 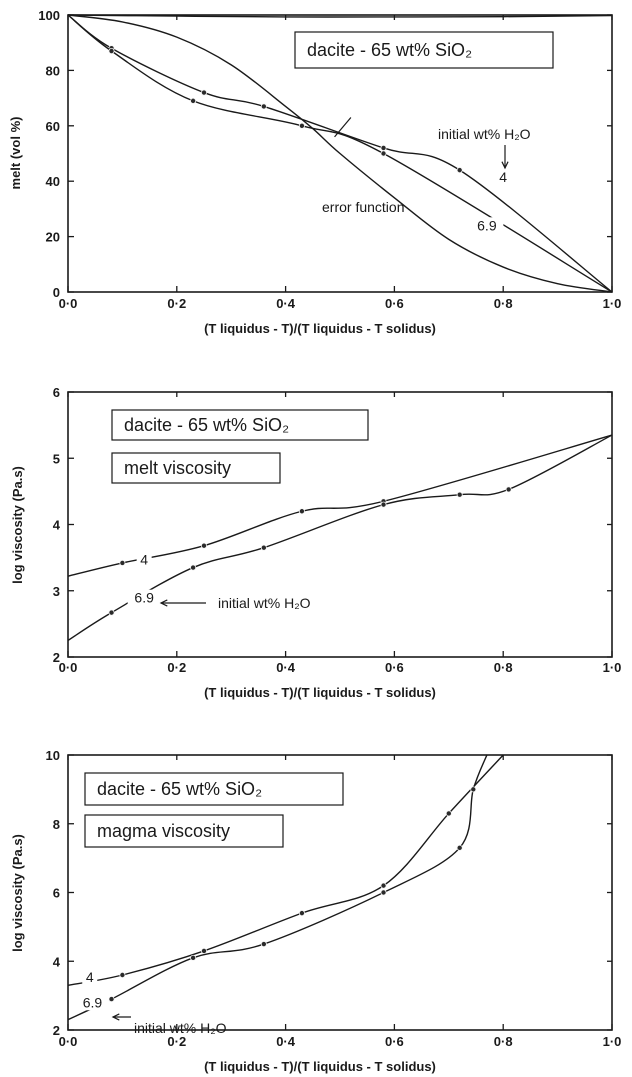 I want to click on y-tick-label: 60, so click(x=53, y=126).